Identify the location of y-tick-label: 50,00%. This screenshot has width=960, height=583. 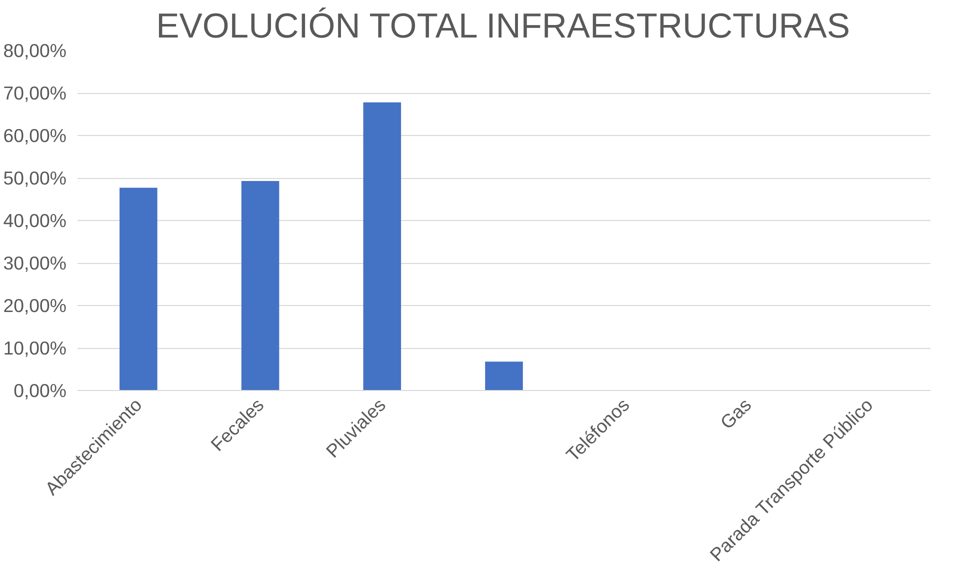
(35, 178).